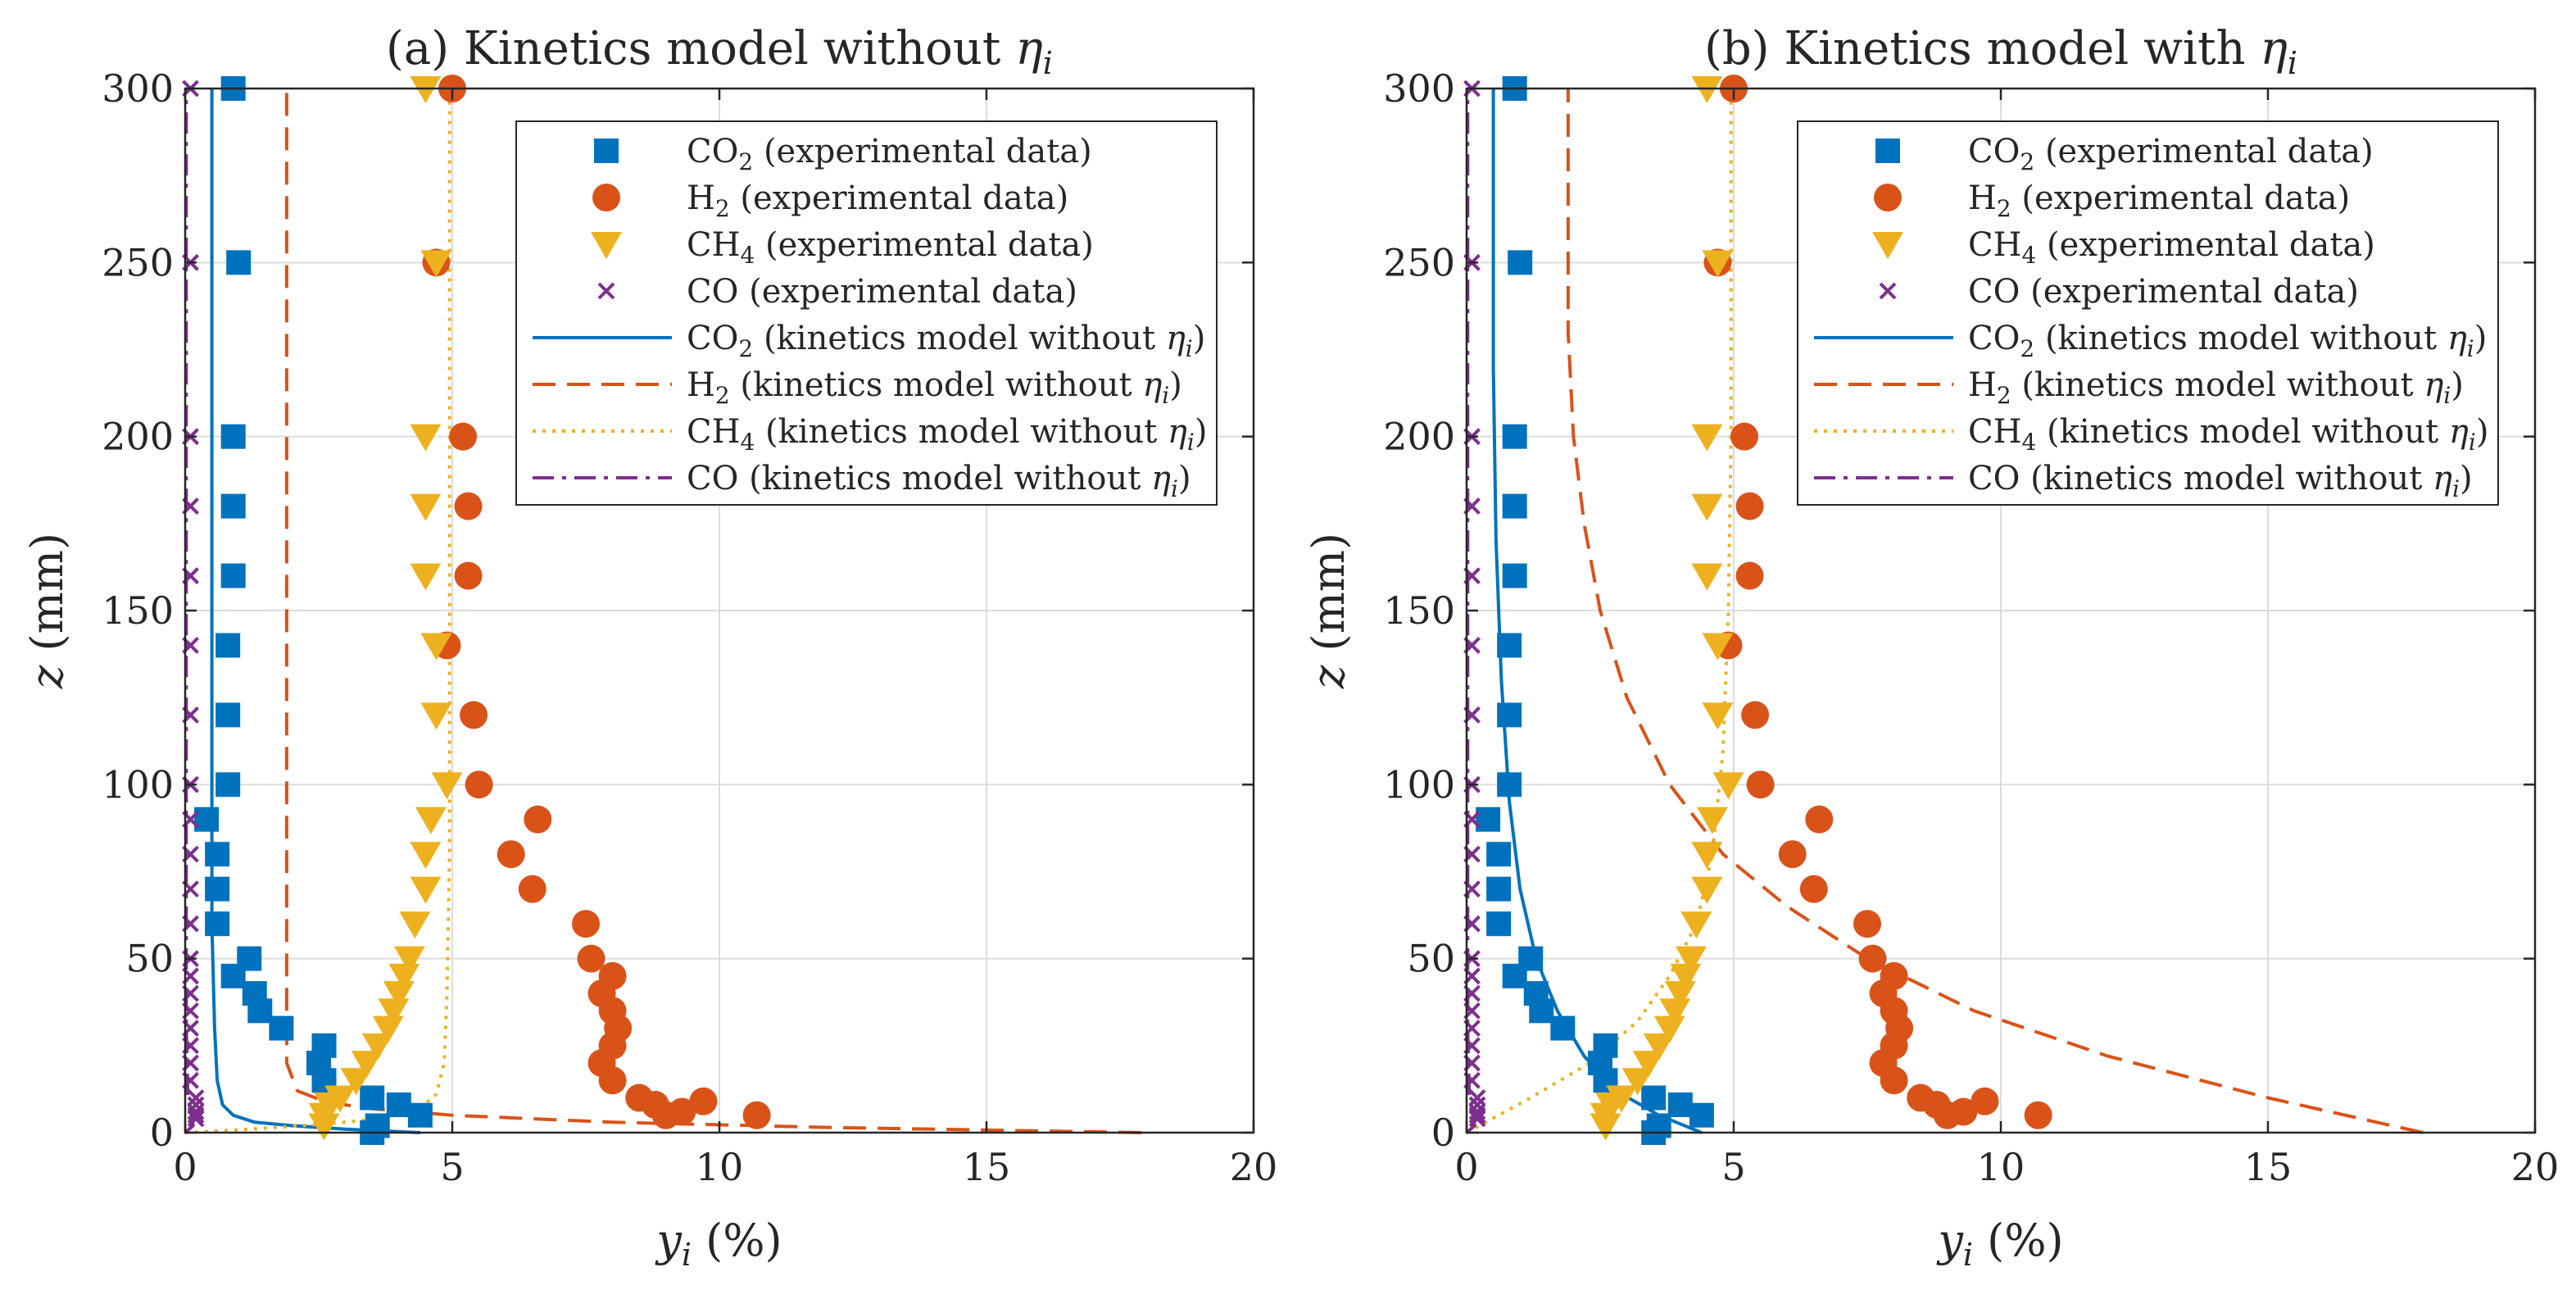 This screenshot has height=1299, width=2576. Describe the element at coordinates (149, 959) in the screenshot. I see `y-tick-label: 50` at that location.